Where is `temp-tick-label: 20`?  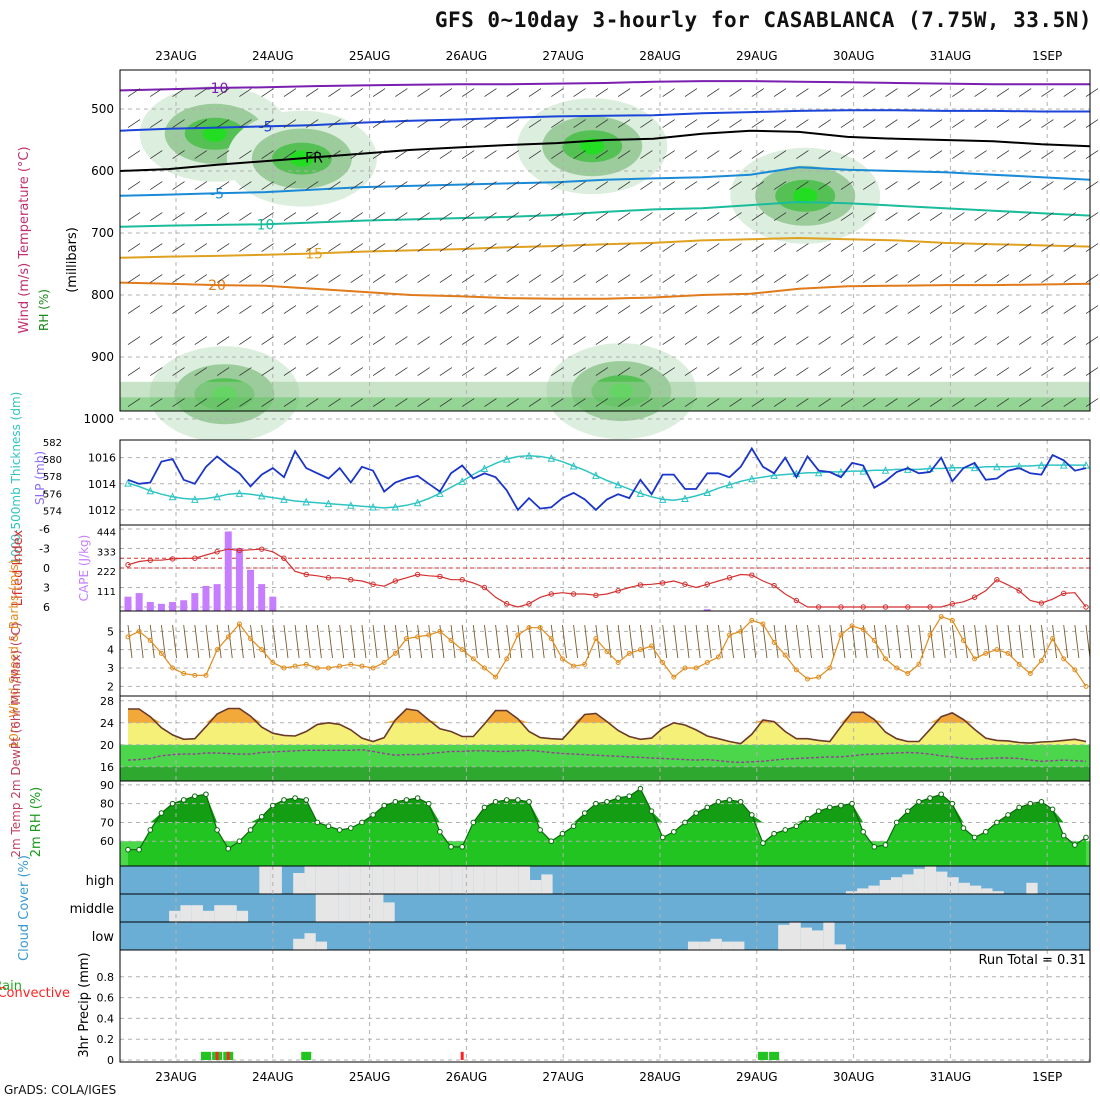
temp-tick-label: 20 is located at coordinates (107, 745).